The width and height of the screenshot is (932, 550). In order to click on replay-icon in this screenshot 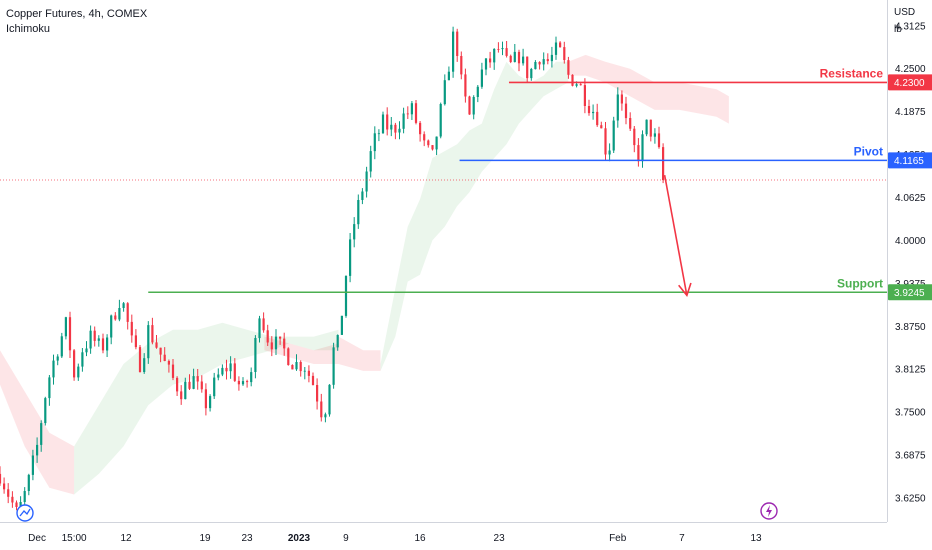, I will do `click(25, 513)`.